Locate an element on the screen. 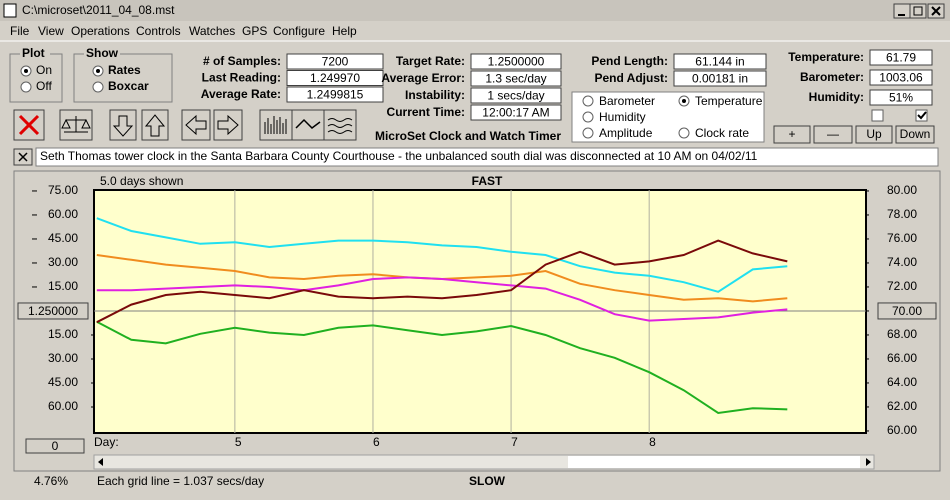 The height and width of the screenshot is (500, 950). field-value: 1 secs/day is located at coordinates (515, 96).